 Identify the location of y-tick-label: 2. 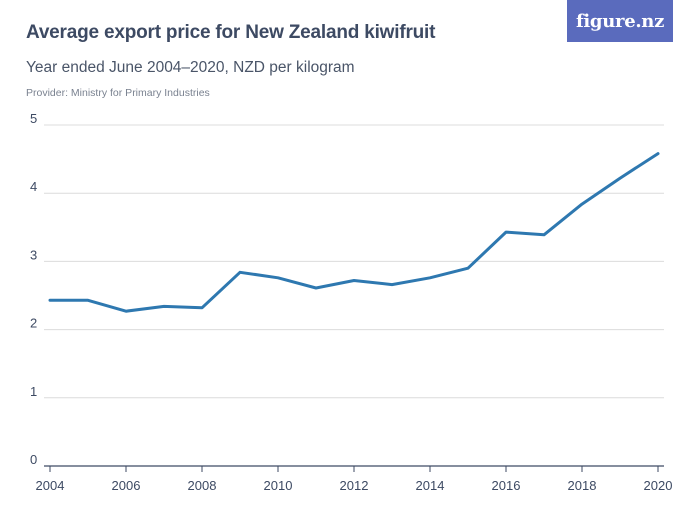
(33, 323).